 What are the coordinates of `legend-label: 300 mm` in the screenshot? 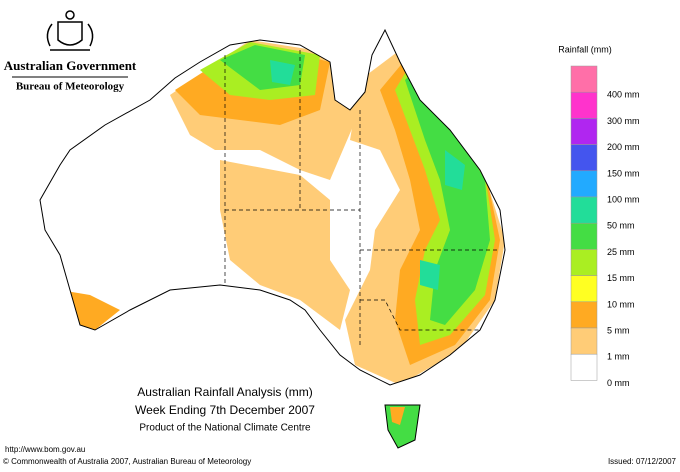 It's located at (623, 121).